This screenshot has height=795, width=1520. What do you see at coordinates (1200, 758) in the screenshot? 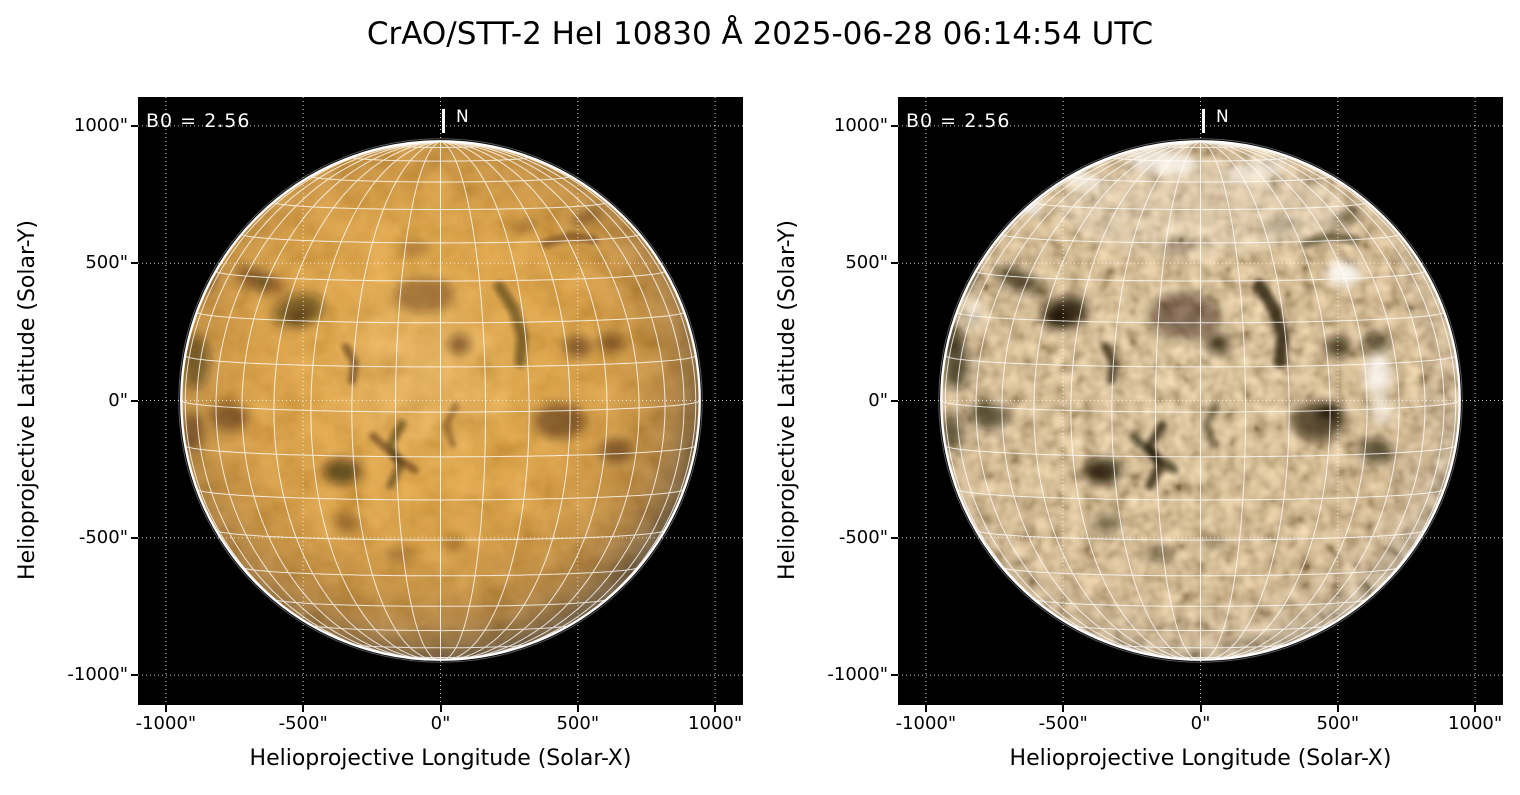
I see `x-axis-label-right: Helioprojective Longitude (Solar-X)` at bounding box center [1200, 758].